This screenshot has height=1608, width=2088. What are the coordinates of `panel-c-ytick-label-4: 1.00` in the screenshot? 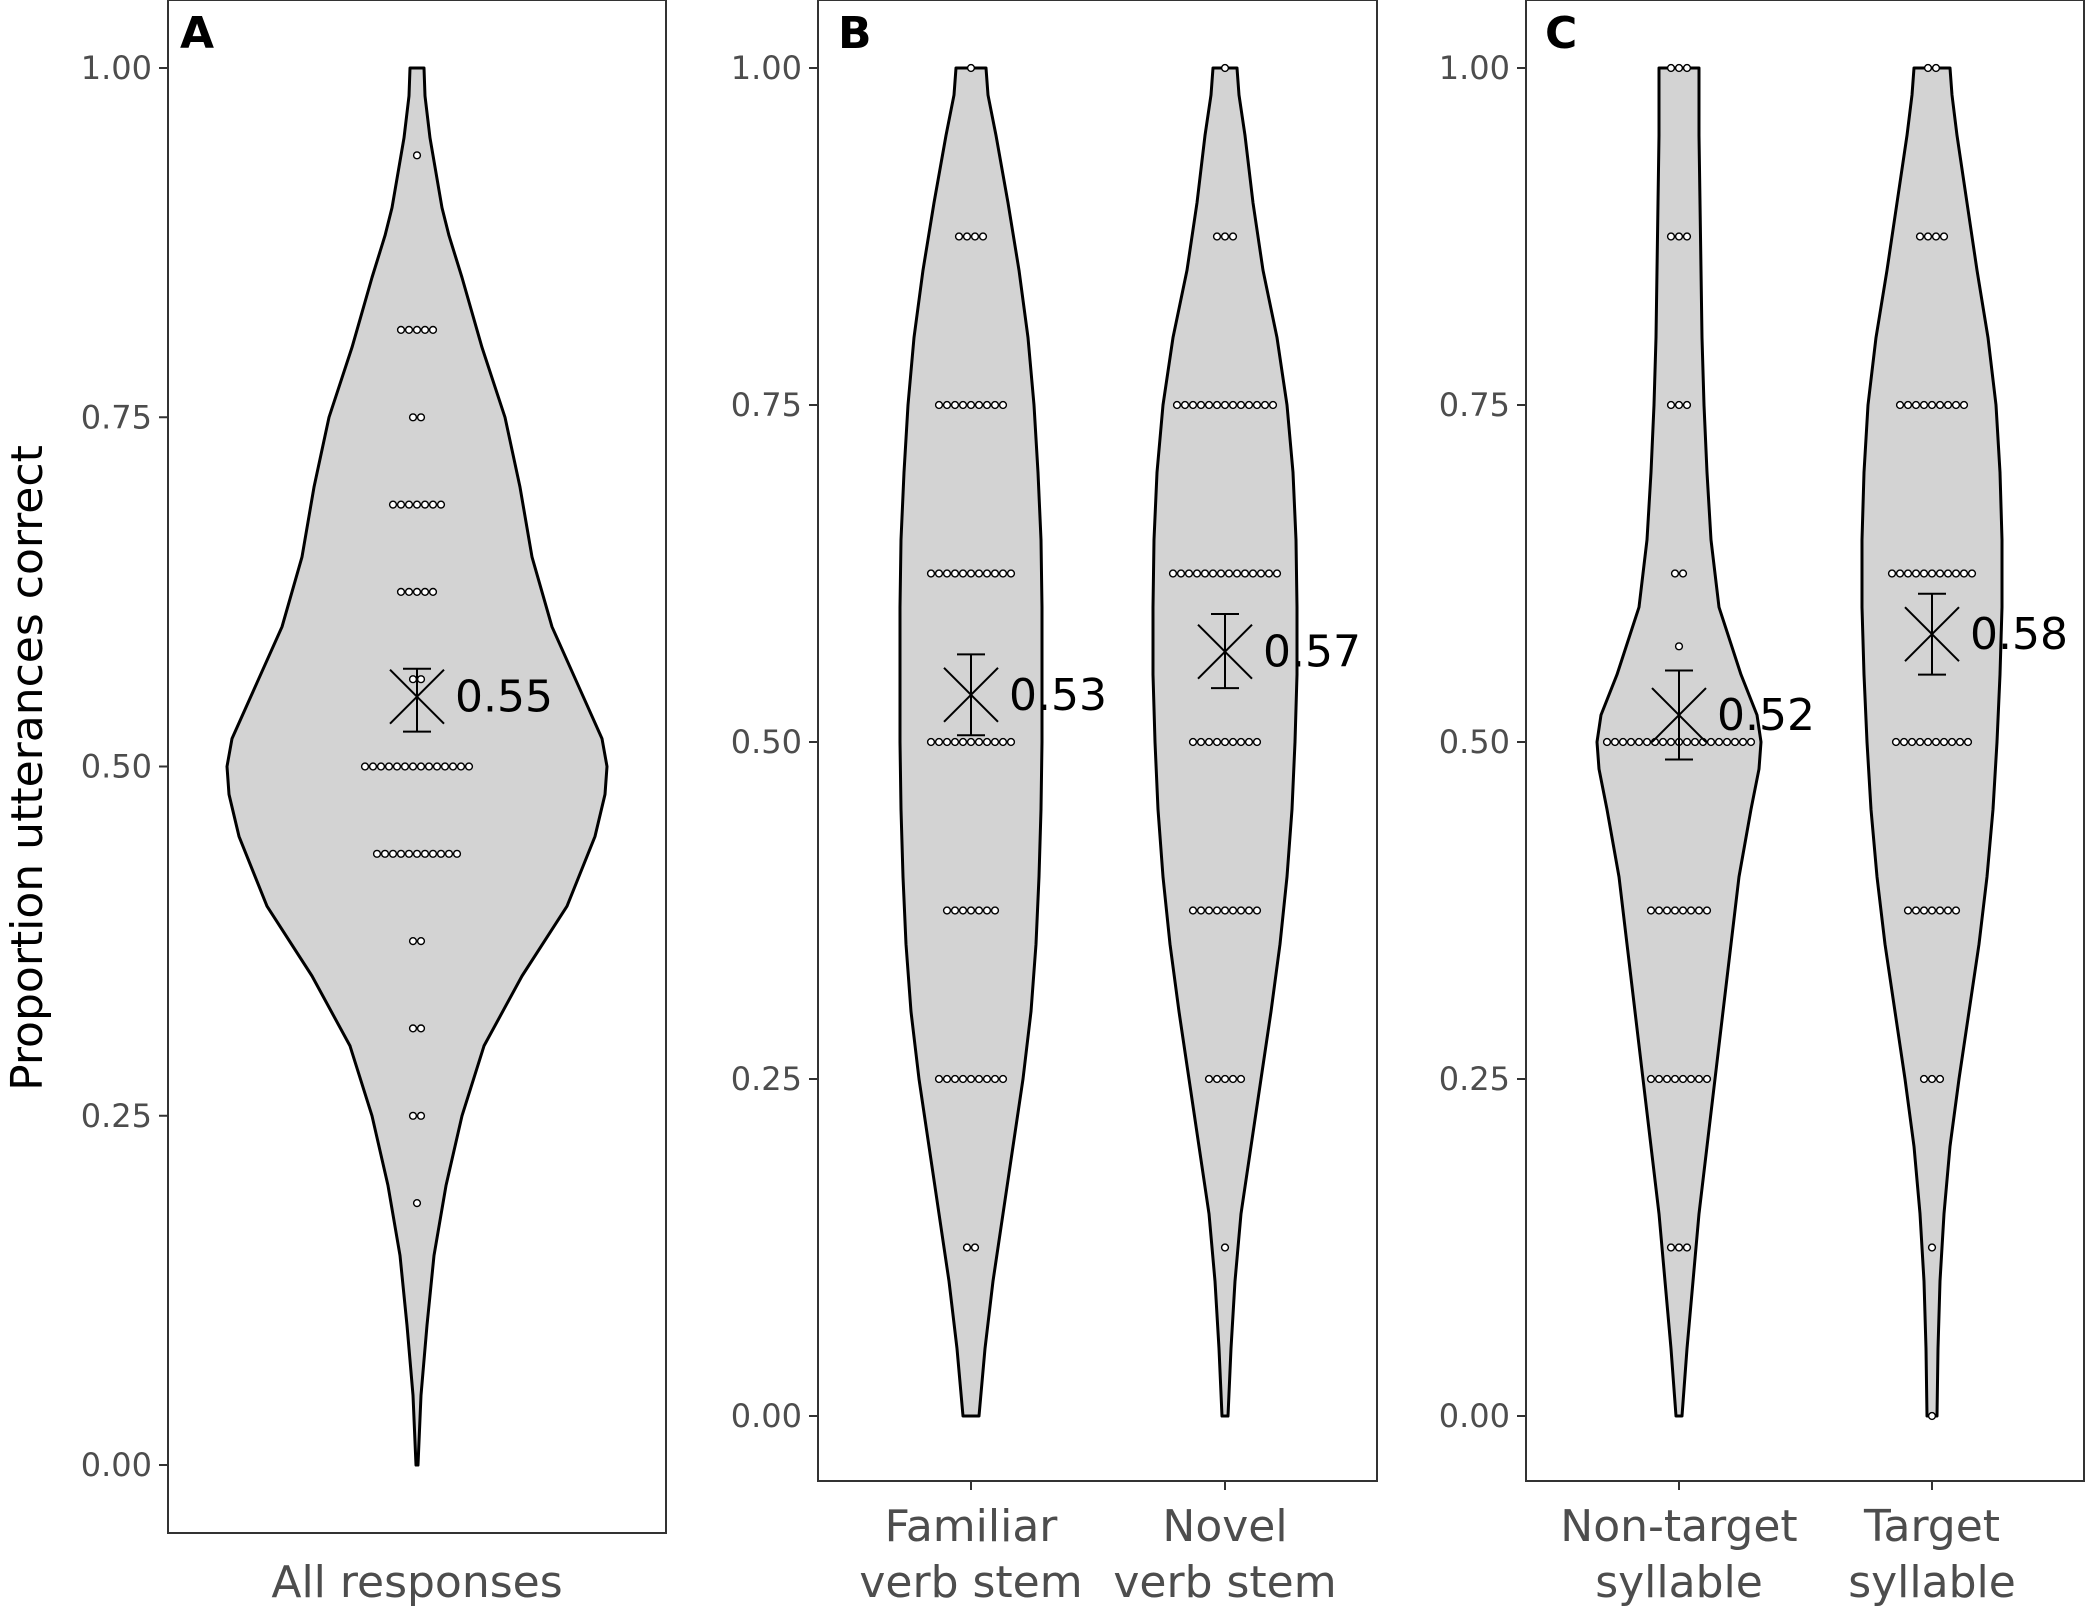 It's located at (1474, 68).